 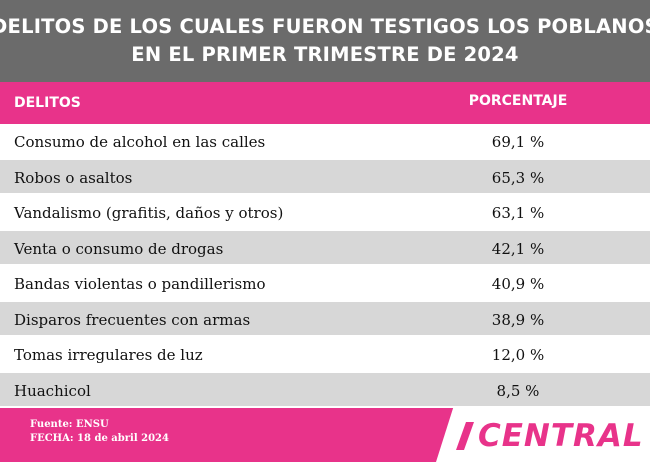 I want to click on percent-value: 38,9 %, so click(x=518, y=319).